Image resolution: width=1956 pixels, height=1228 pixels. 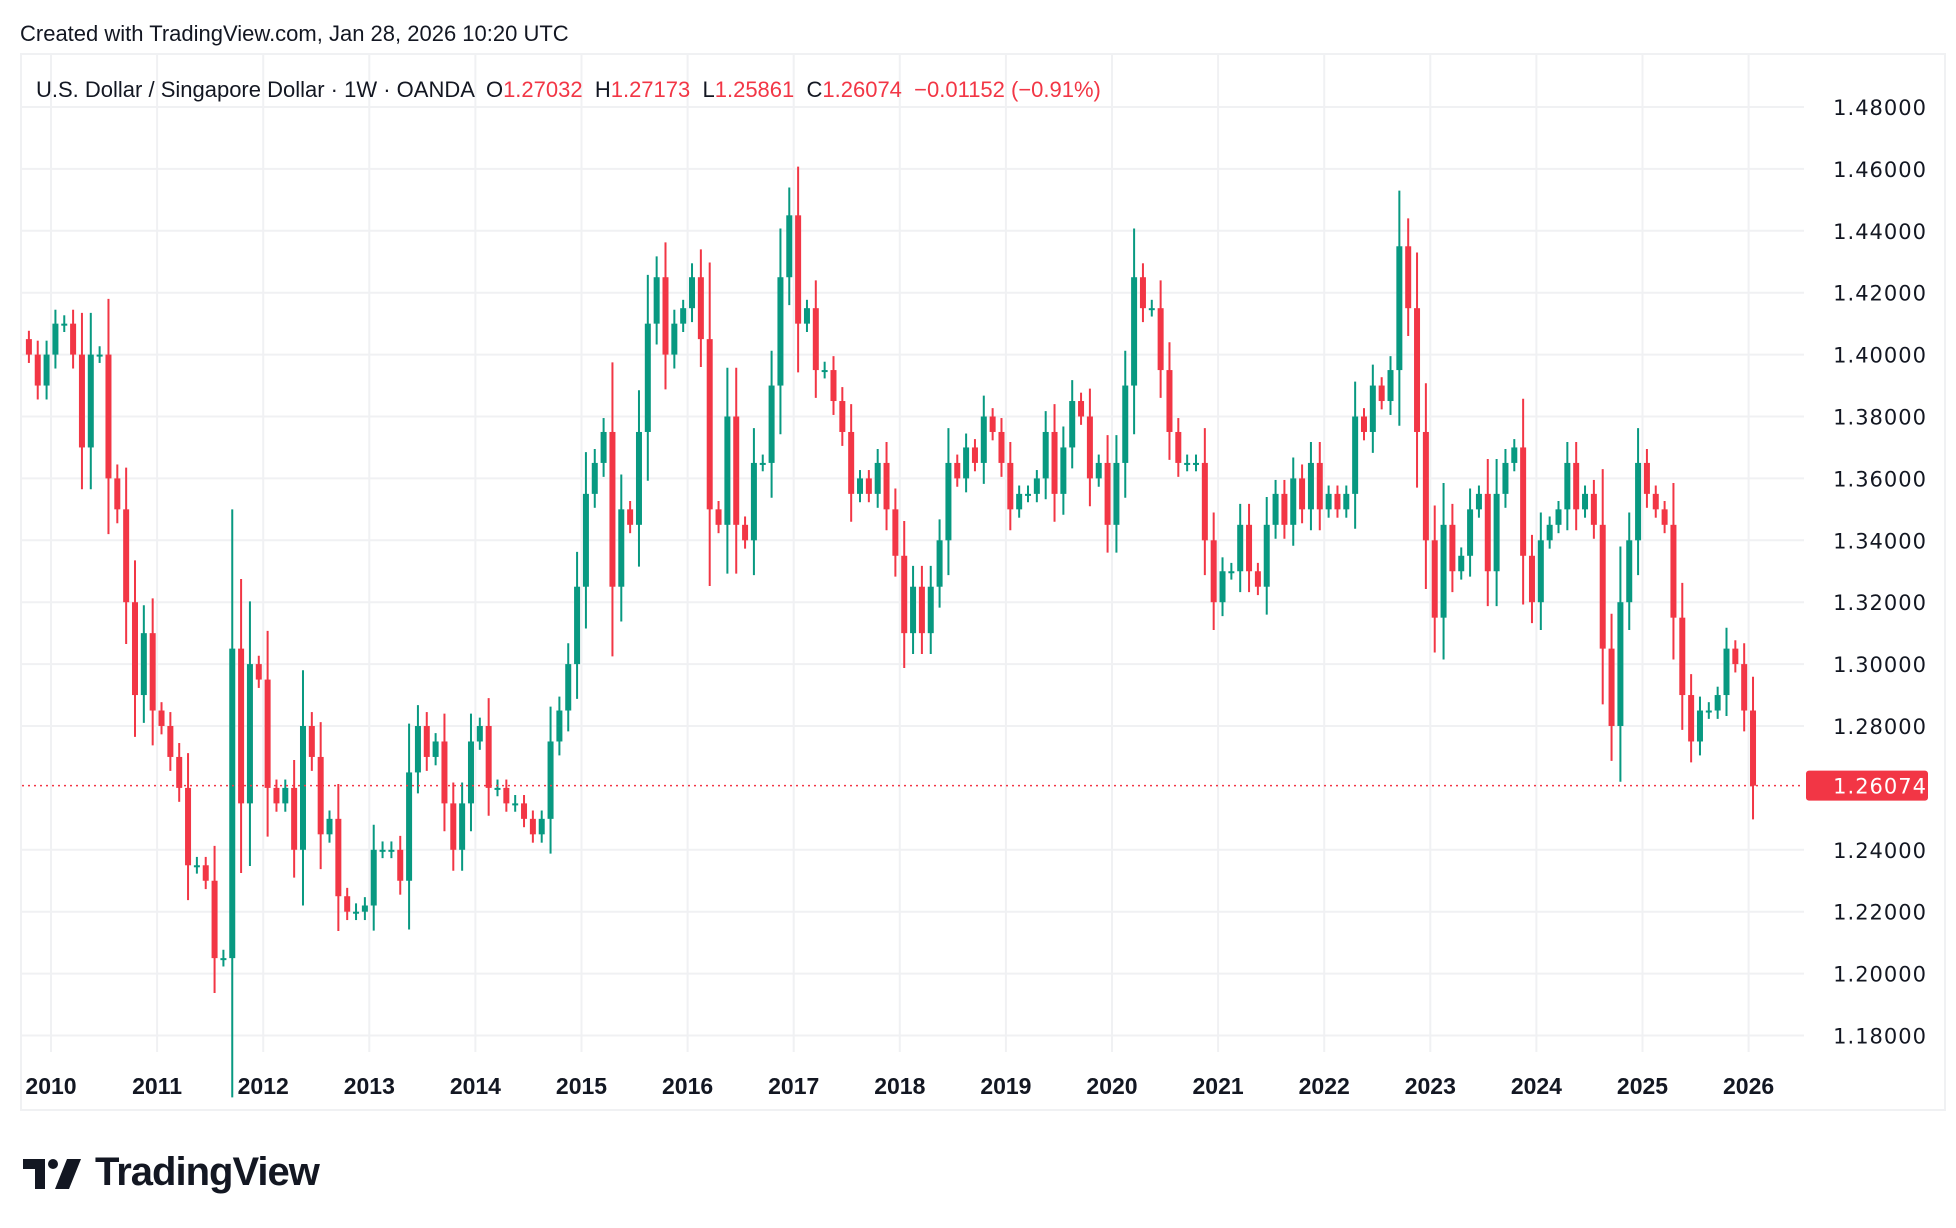 What do you see at coordinates (862, 89) in the screenshot?
I see `close-value: 1.26074` at bounding box center [862, 89].